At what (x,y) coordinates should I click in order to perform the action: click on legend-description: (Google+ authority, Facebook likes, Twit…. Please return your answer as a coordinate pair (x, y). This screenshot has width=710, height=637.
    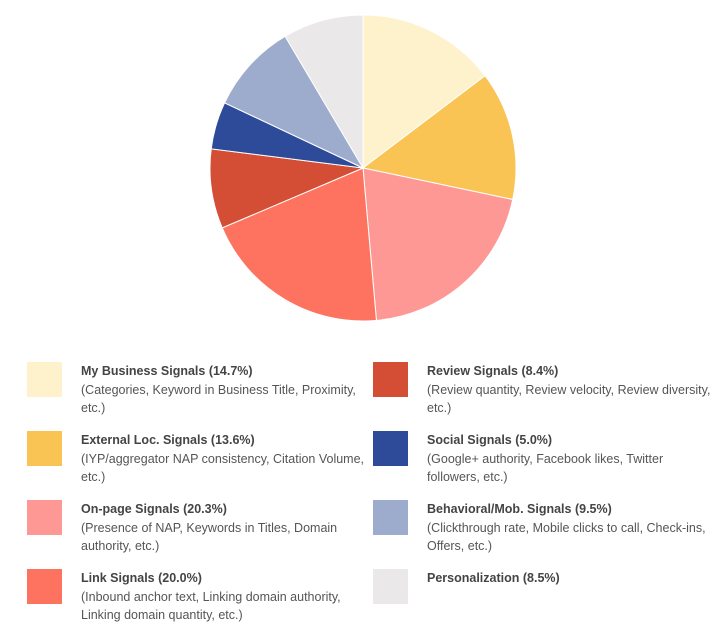
    Looking at the image, I should click on (545, 468).